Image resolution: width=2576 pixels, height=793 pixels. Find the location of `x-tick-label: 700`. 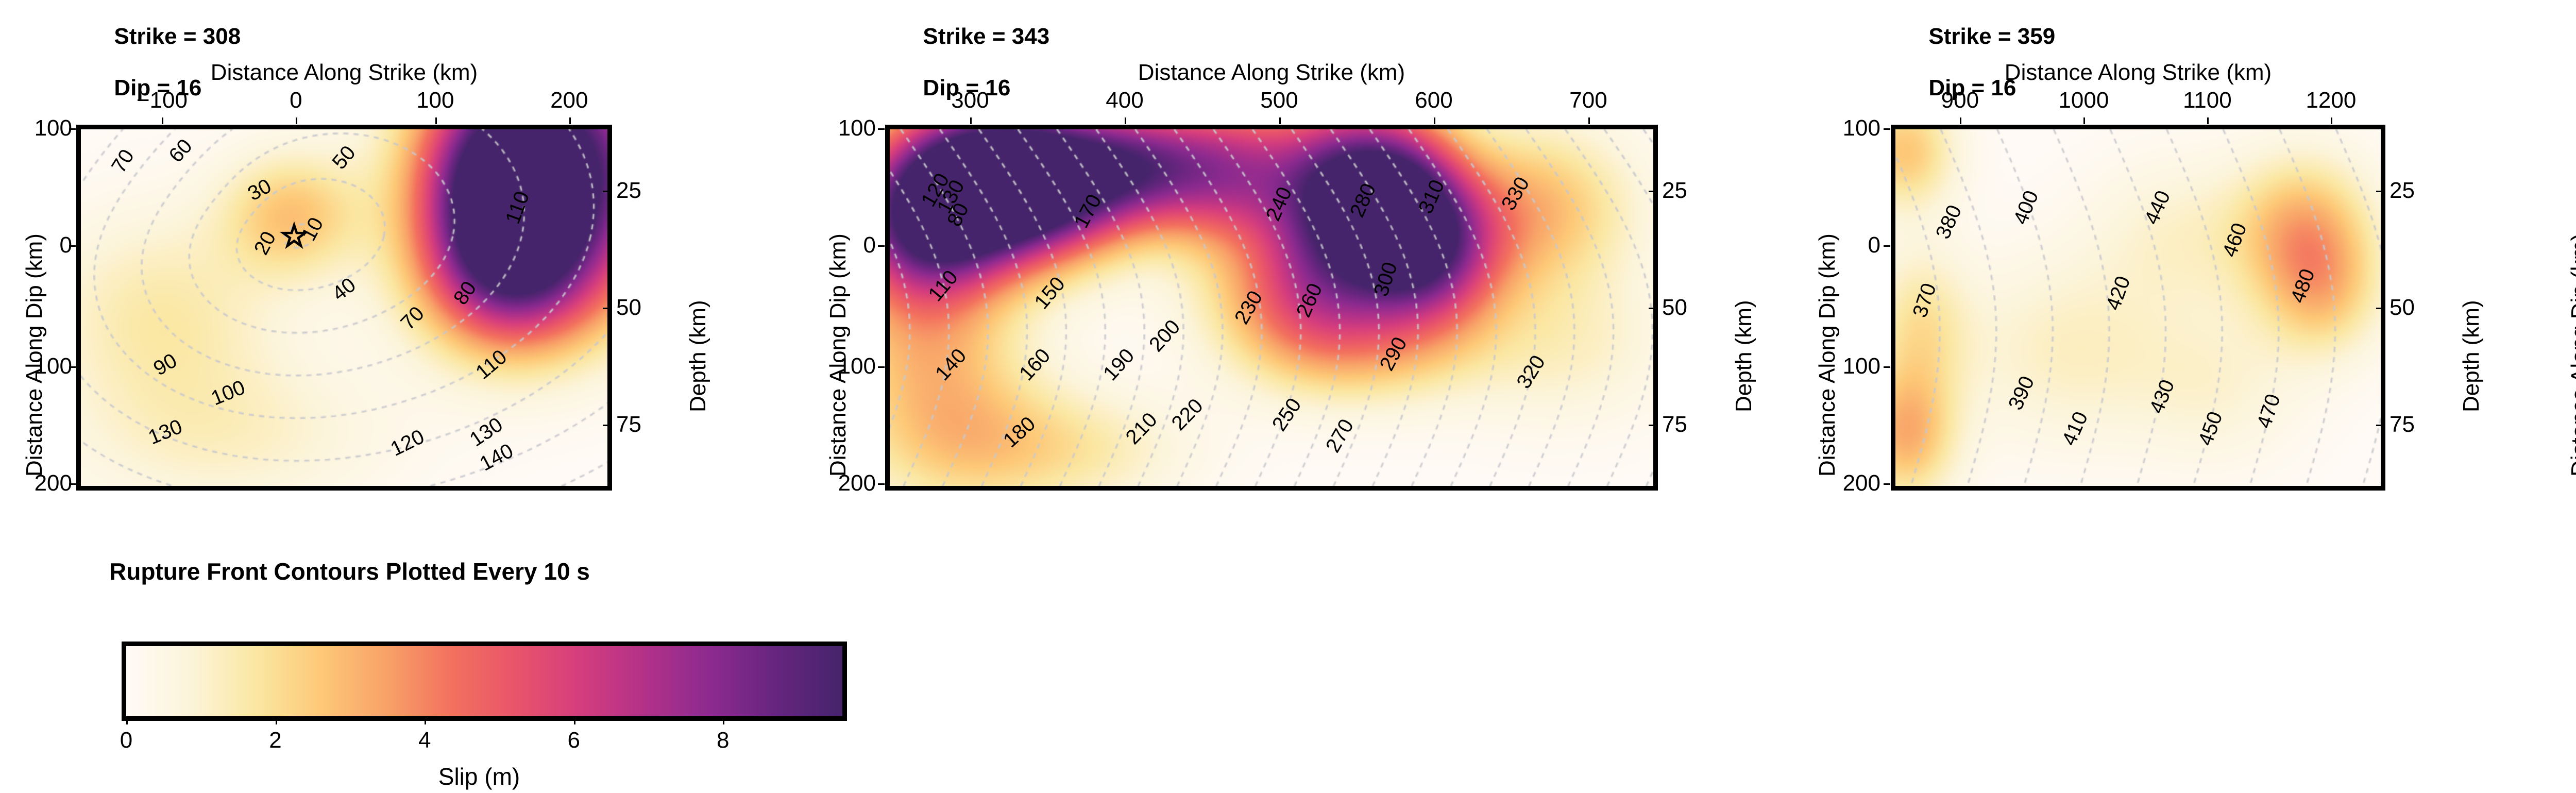

x-tick-label: 700 is located at coordinates (1588, 101).